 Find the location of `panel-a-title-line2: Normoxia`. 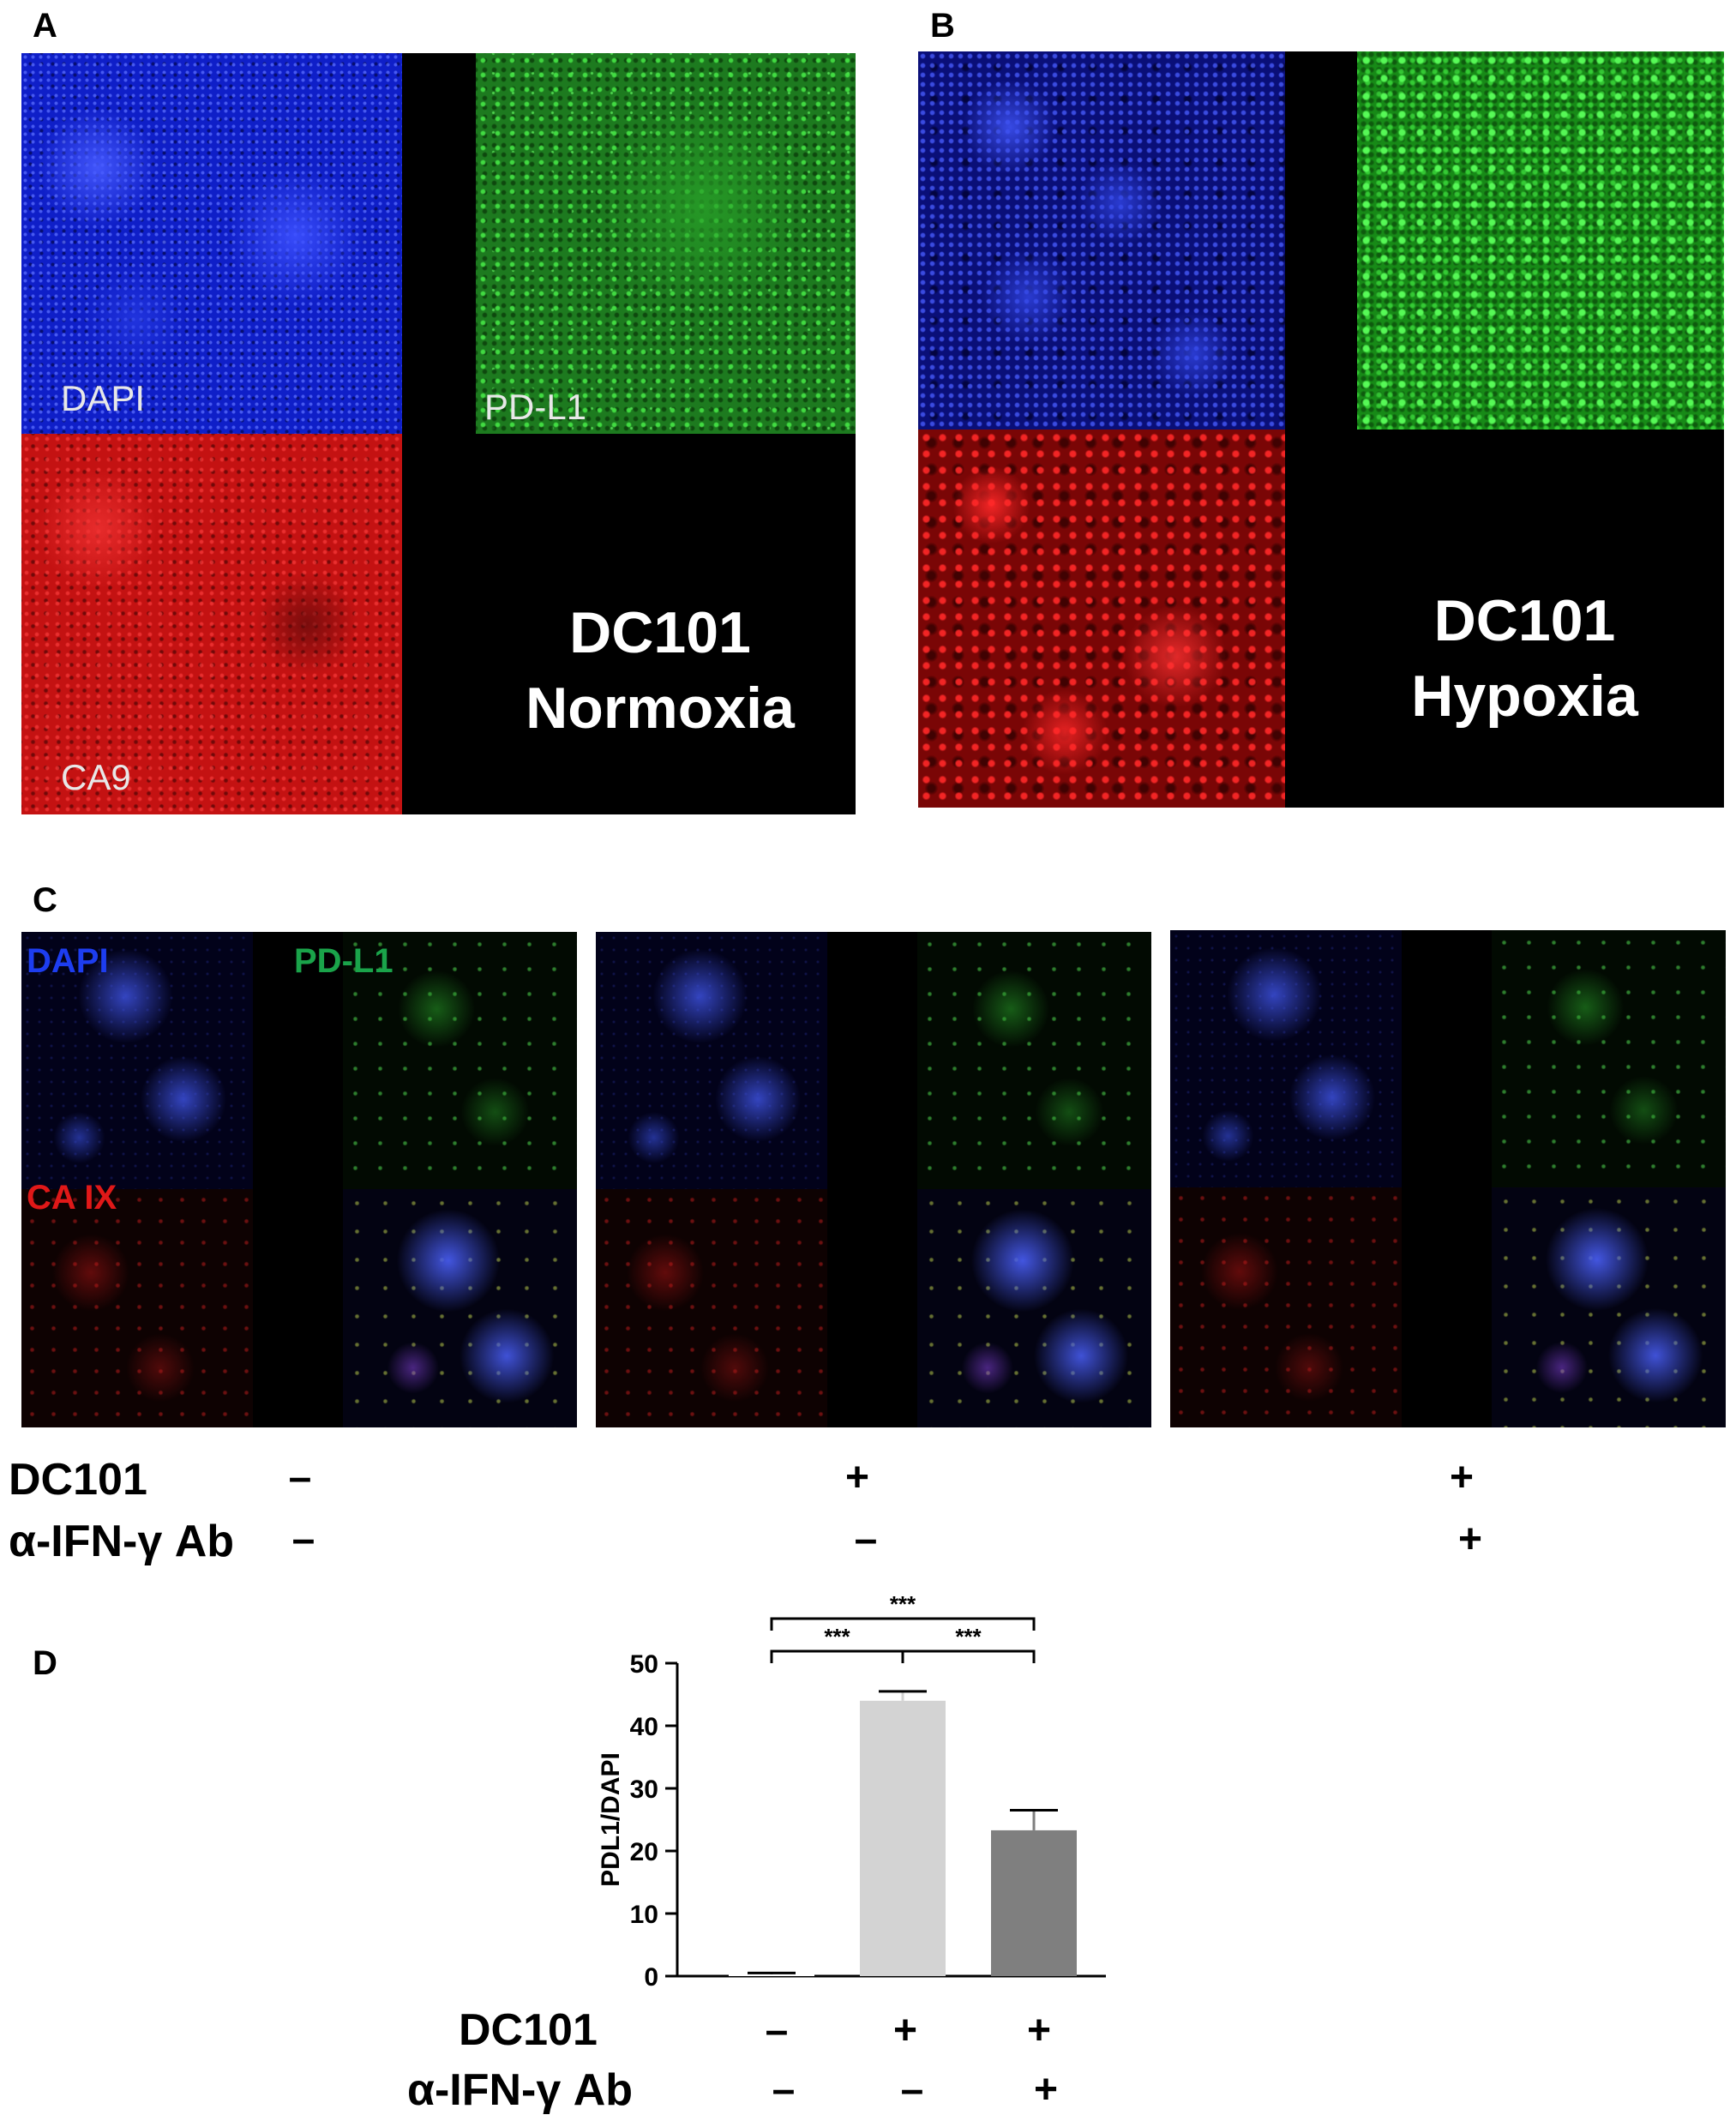

panel-a-title-line2: Normoxia is located at coordinates (660, 709).